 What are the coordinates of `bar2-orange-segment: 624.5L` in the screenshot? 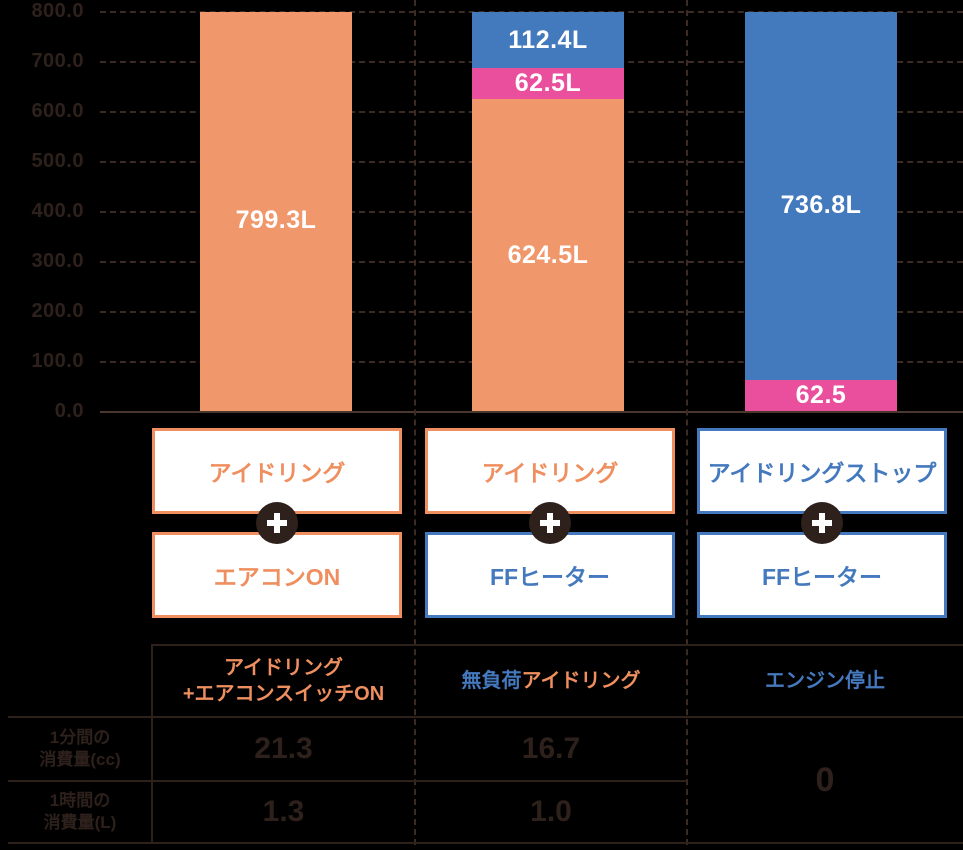 It's located at (548, 255).